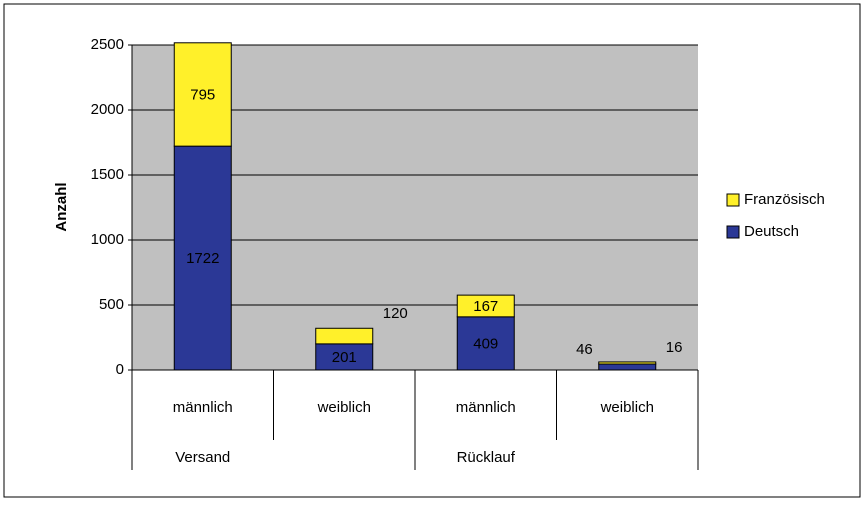 Image resolution: width=865 pixels, height=507 pixels. I want to click on group-label: Rücklauf, so click(486, 457).